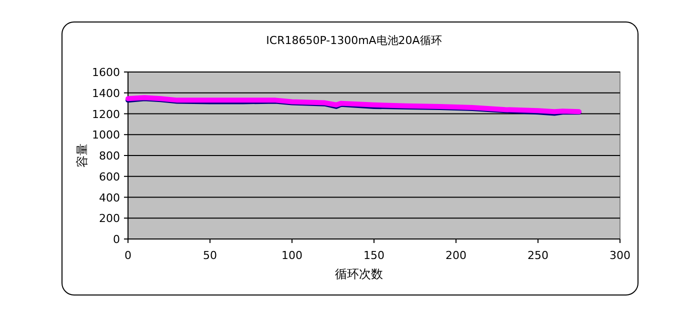  I want to click on y-tick-label: 1000, so click(106, 135).